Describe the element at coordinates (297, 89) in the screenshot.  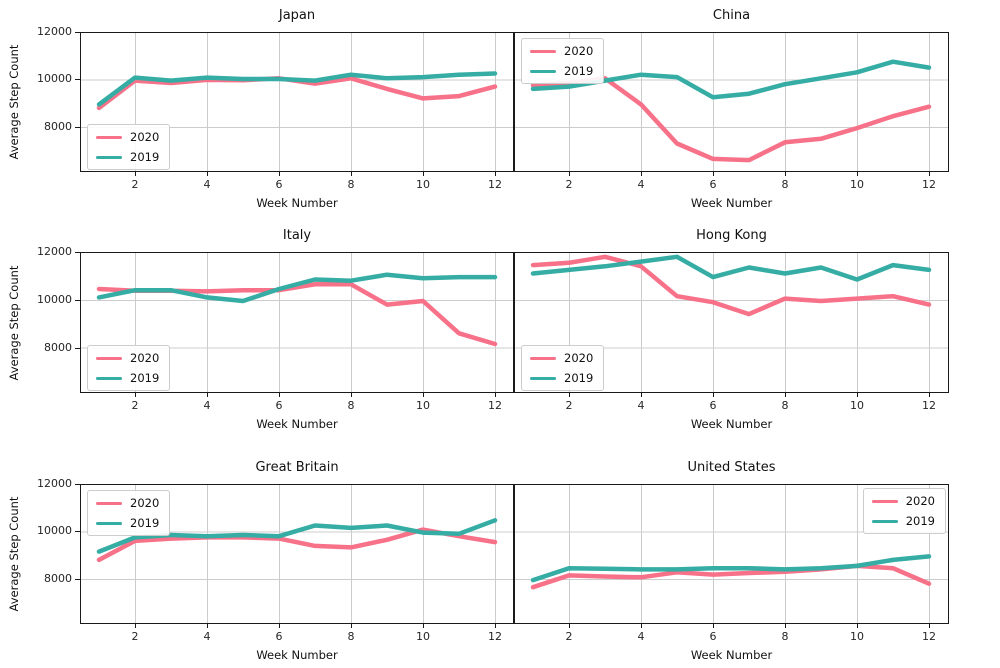
I see `series-line-2019` at that location.